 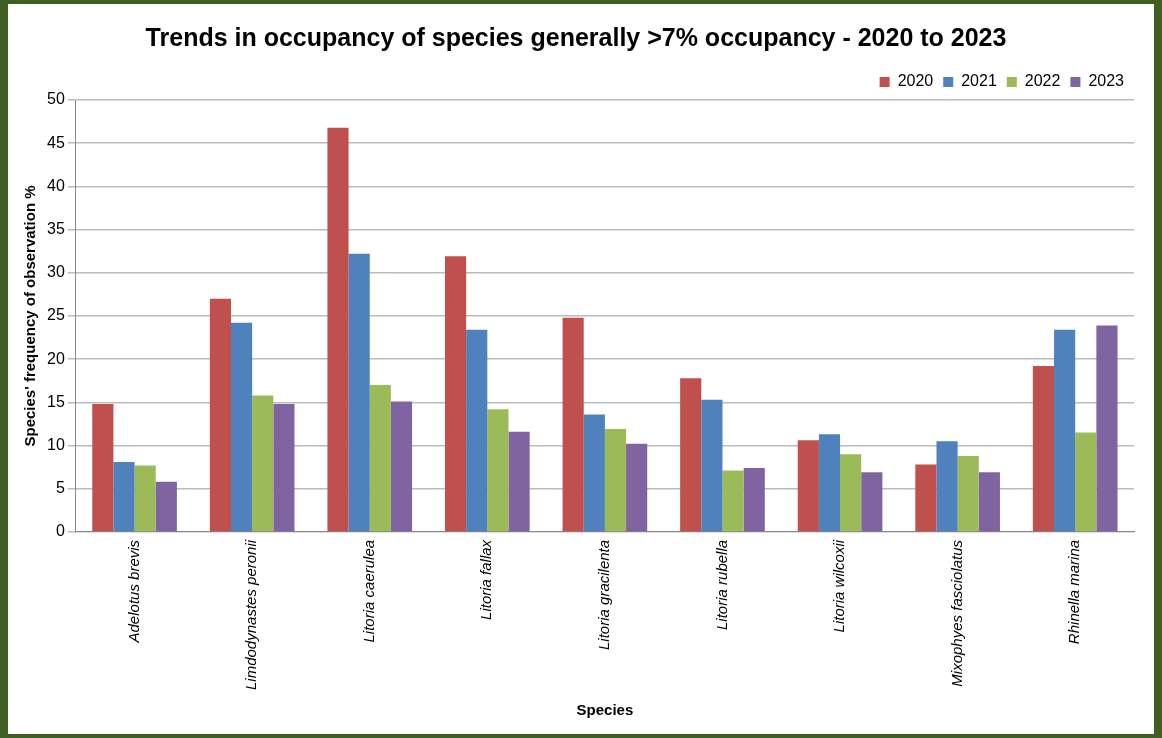 What do you see at coordinates (1042, 81) in the screenshot?
I see `legend-label: 2022` at bounding box center [1042, 81].